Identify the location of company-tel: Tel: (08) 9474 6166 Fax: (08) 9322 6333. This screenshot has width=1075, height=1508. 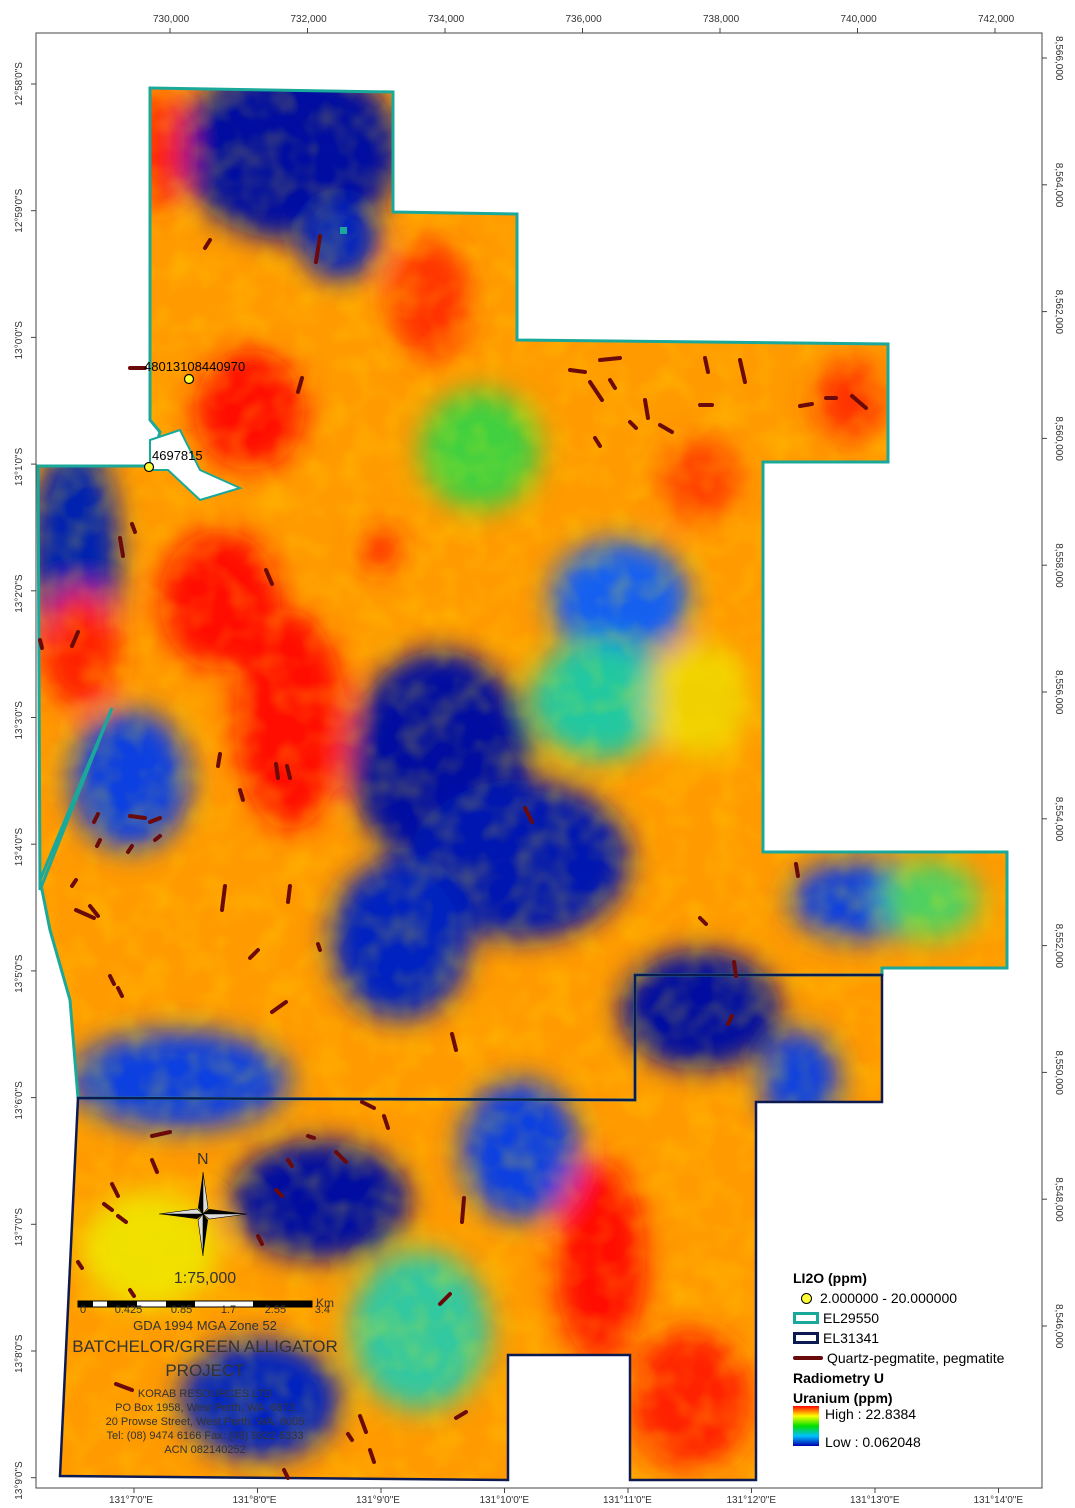
(205, 1436).